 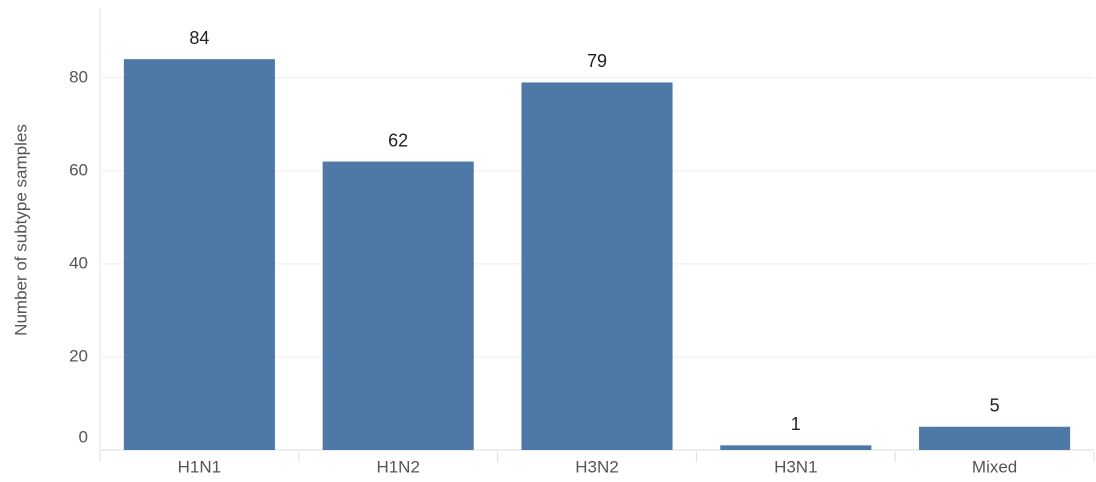 I want to click on value-label: 5, so click(x=995, y=405).